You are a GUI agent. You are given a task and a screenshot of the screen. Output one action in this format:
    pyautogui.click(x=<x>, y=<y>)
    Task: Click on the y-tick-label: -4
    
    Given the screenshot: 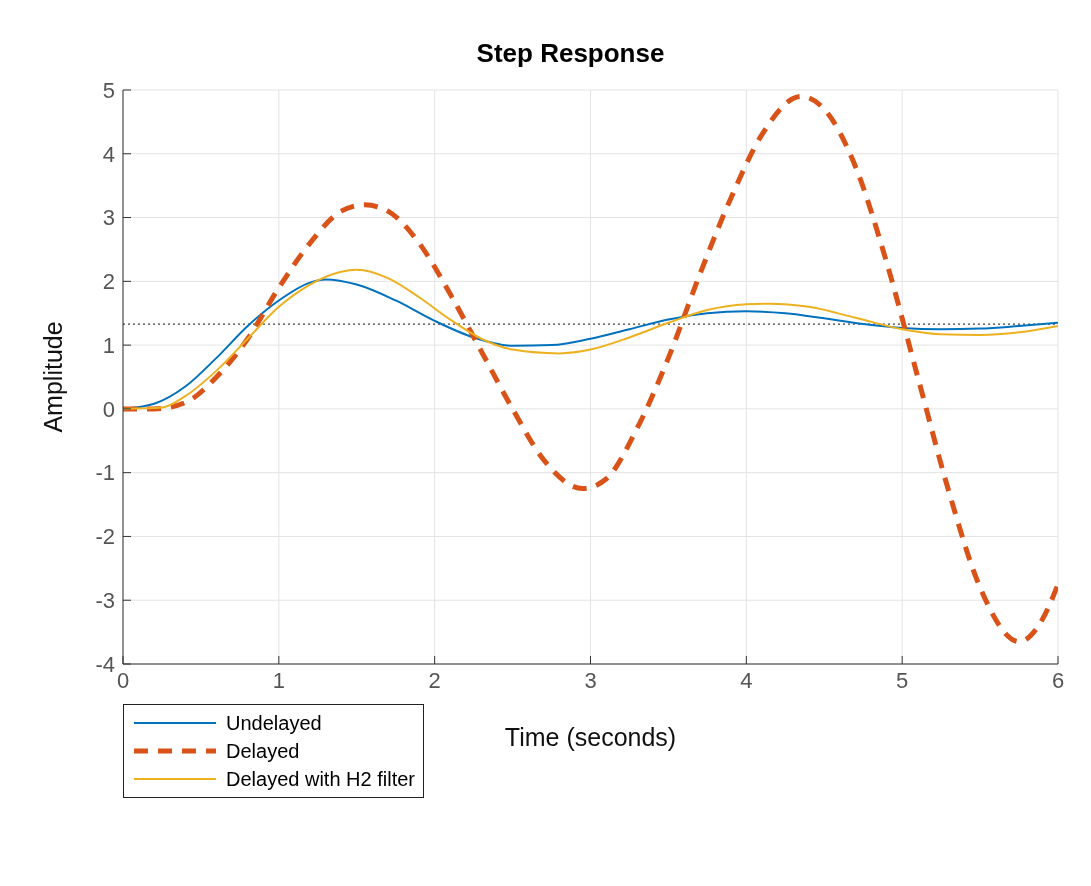 What is the action you would take?
    pyautogui.click(x=105, y=664)
    